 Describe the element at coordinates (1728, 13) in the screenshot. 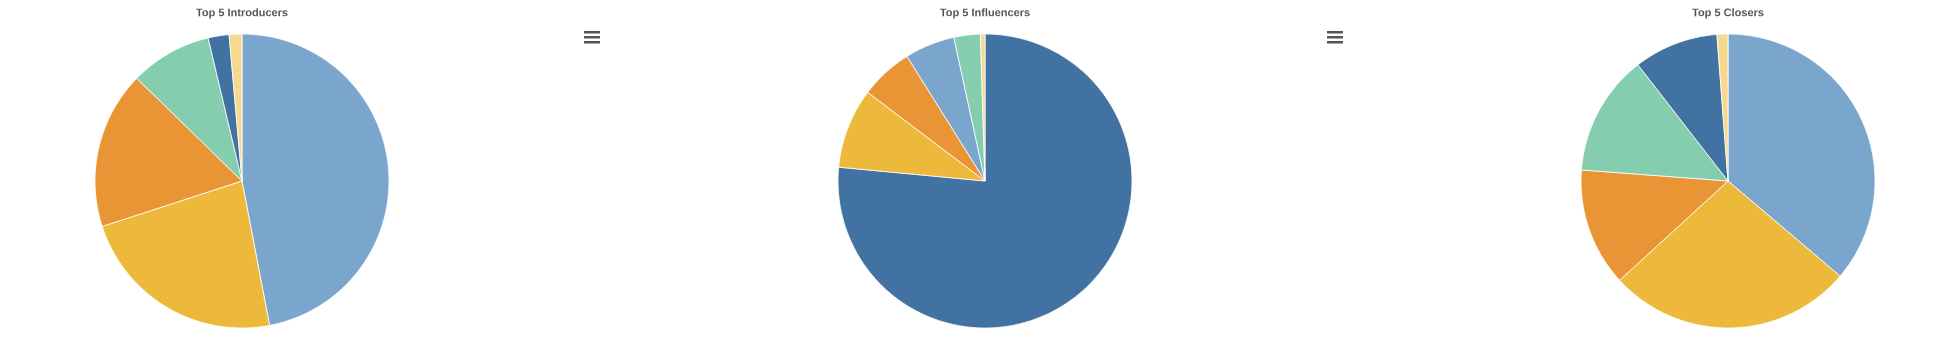

I see `chart-title: Top 5 Closers` at that location.